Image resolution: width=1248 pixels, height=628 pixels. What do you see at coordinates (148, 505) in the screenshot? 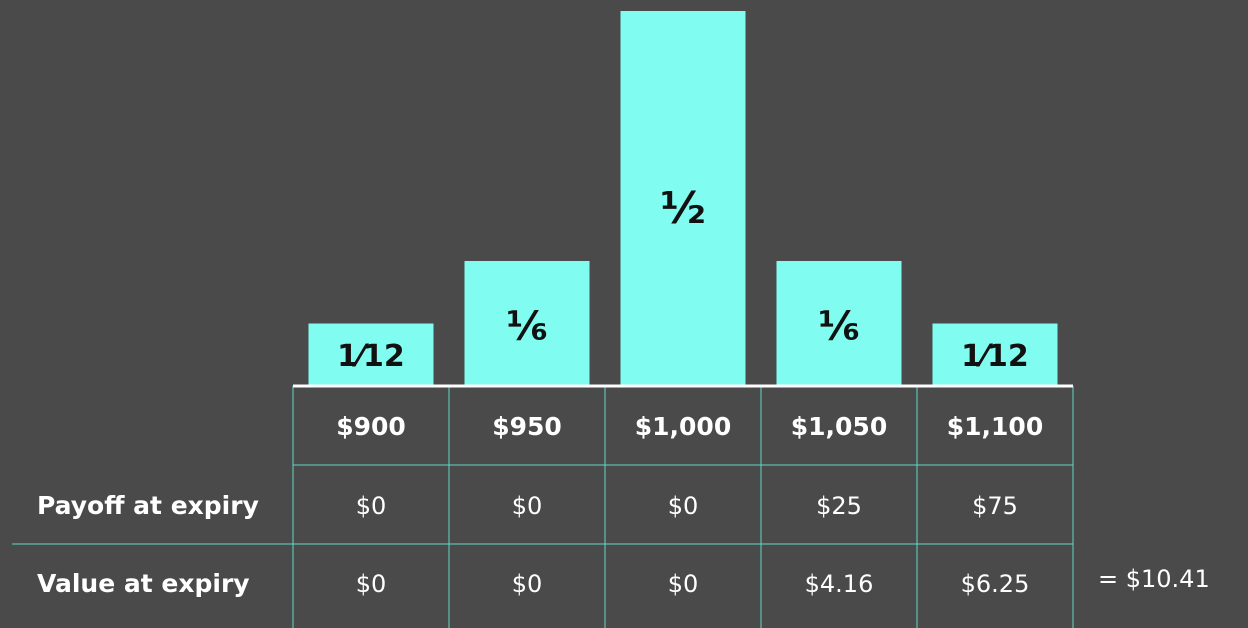
I see `row-label: Payoff at expiry` at bounding box center [148, 505].